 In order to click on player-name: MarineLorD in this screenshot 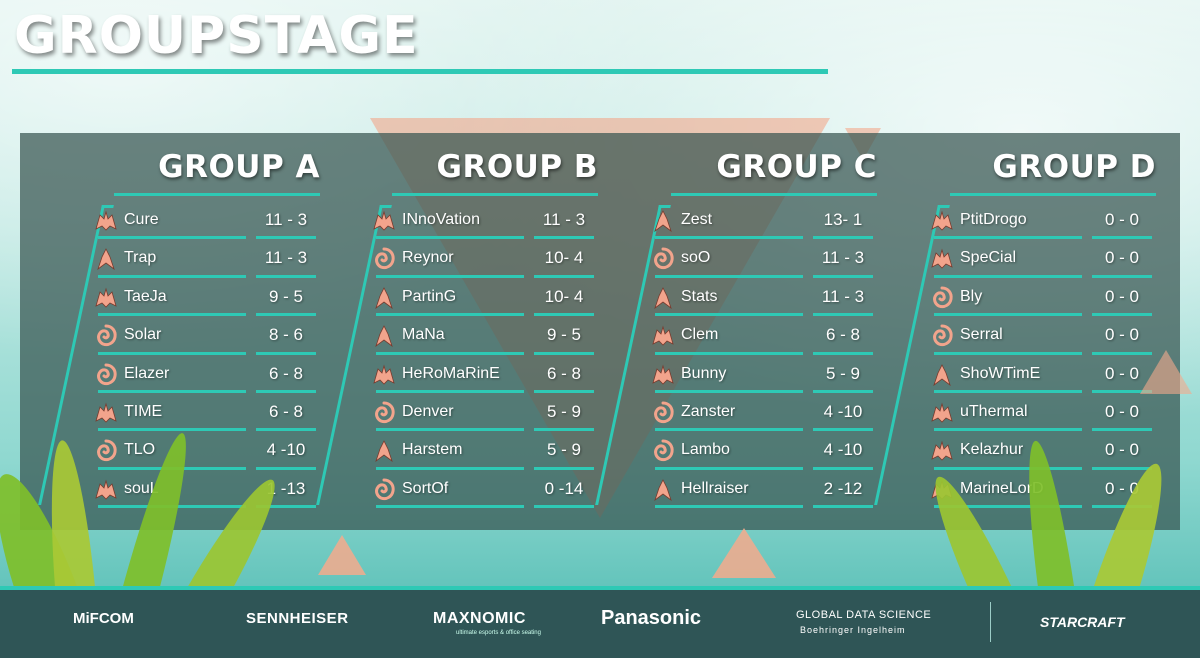, I will do `click(1002, 488)`.